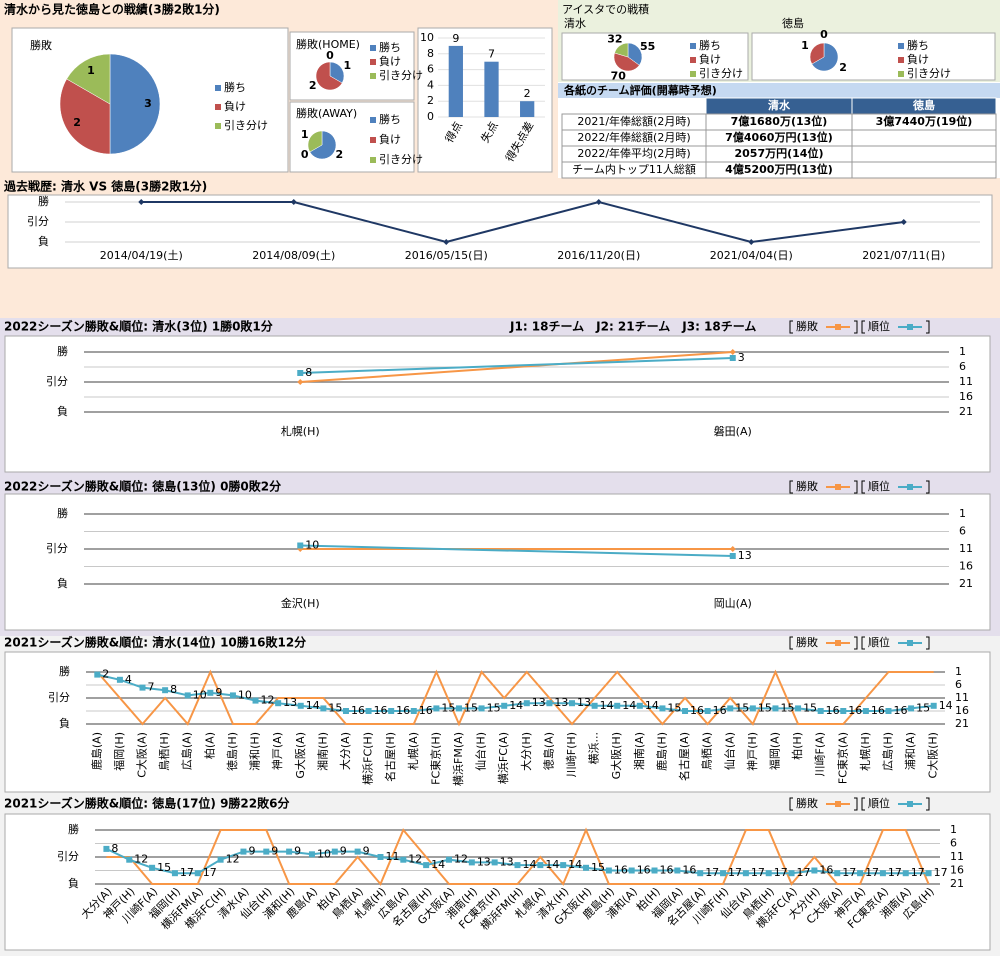 Image resolution: width=1000 pixels, height=956 pixels. Describe the element at coordinates (966, 583) in the screenshot. I see `y2-tick-label: 21` at that location.